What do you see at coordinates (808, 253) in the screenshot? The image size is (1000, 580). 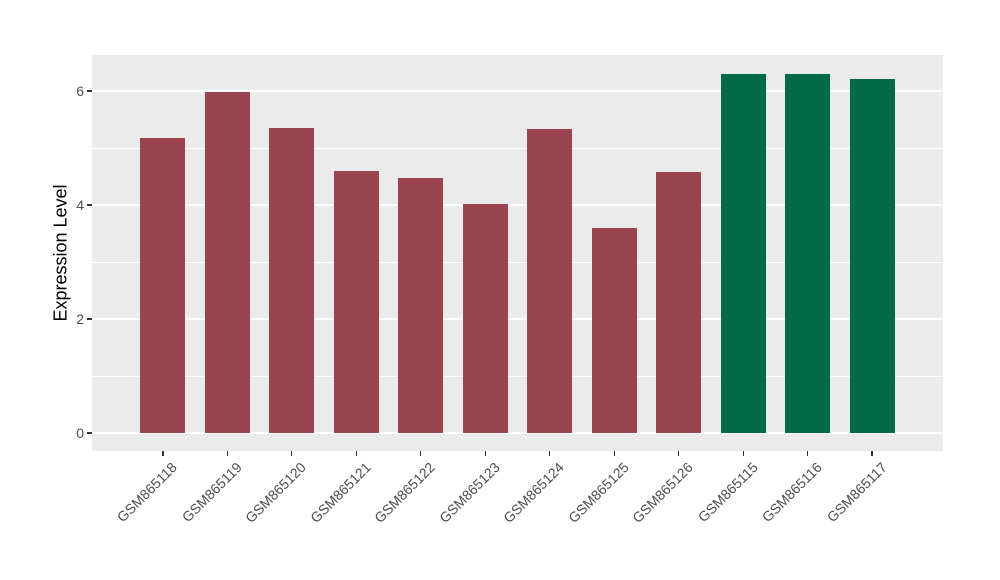 I see `bar-GSM865116` at bounding box center [808, 253].